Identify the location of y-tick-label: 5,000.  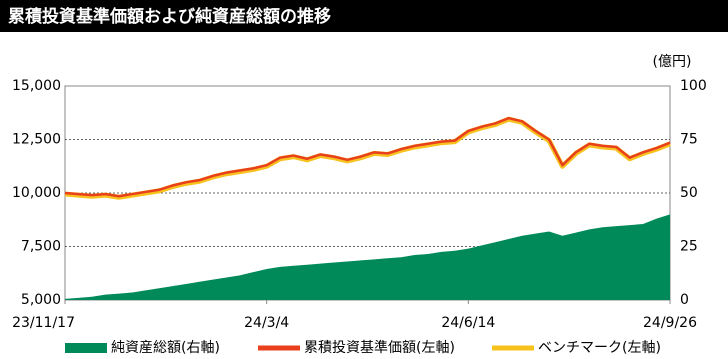
(41, 300).